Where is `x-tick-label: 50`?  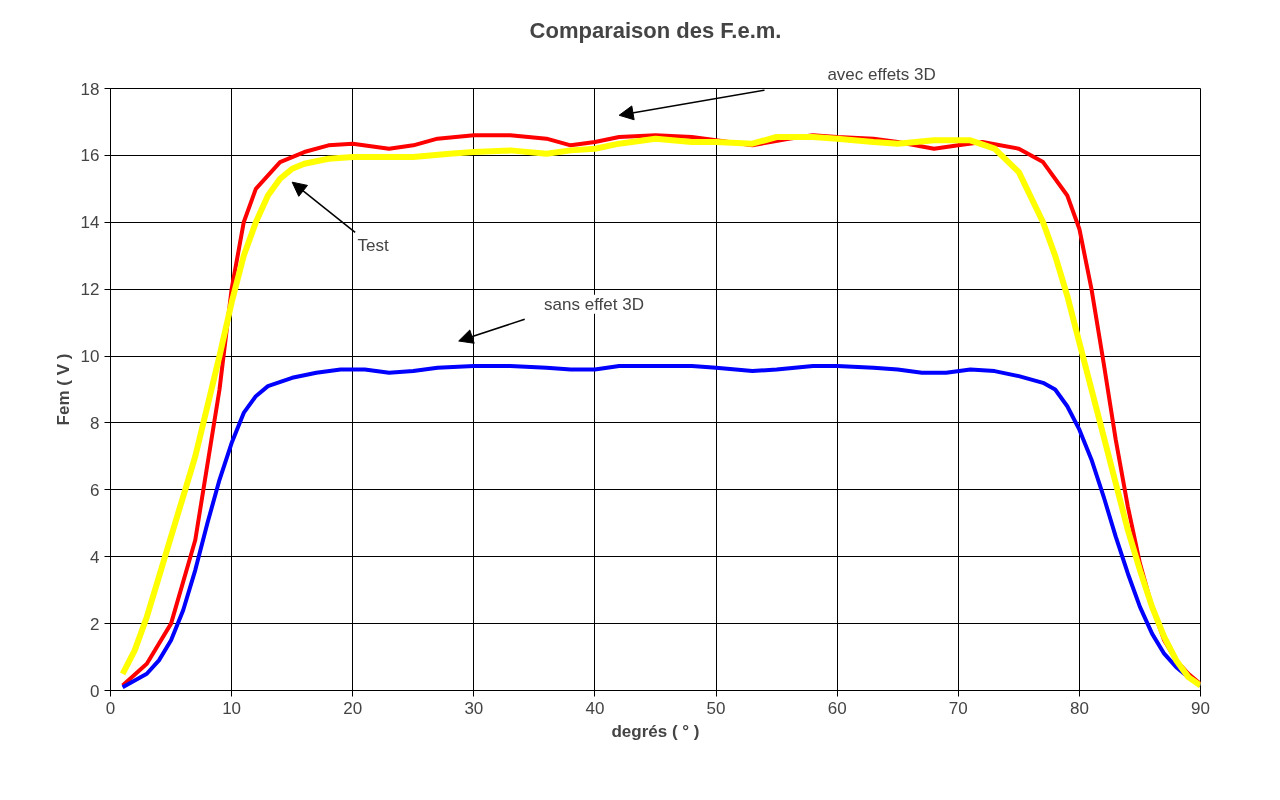 x-tick-label: 50 is located at coordinates (716, 708).